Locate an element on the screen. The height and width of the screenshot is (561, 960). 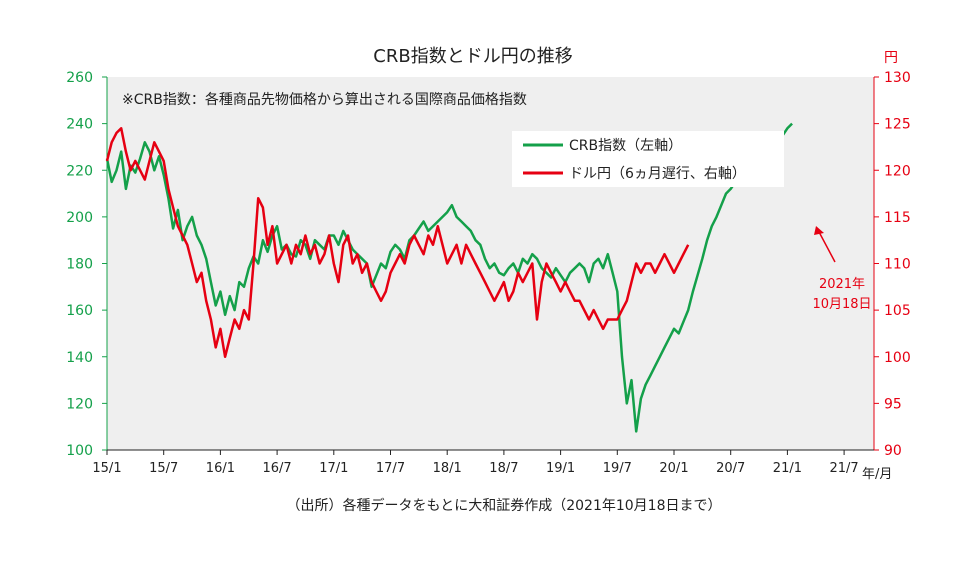
right-tick-label: 90 is located at coordinates (893, 451).